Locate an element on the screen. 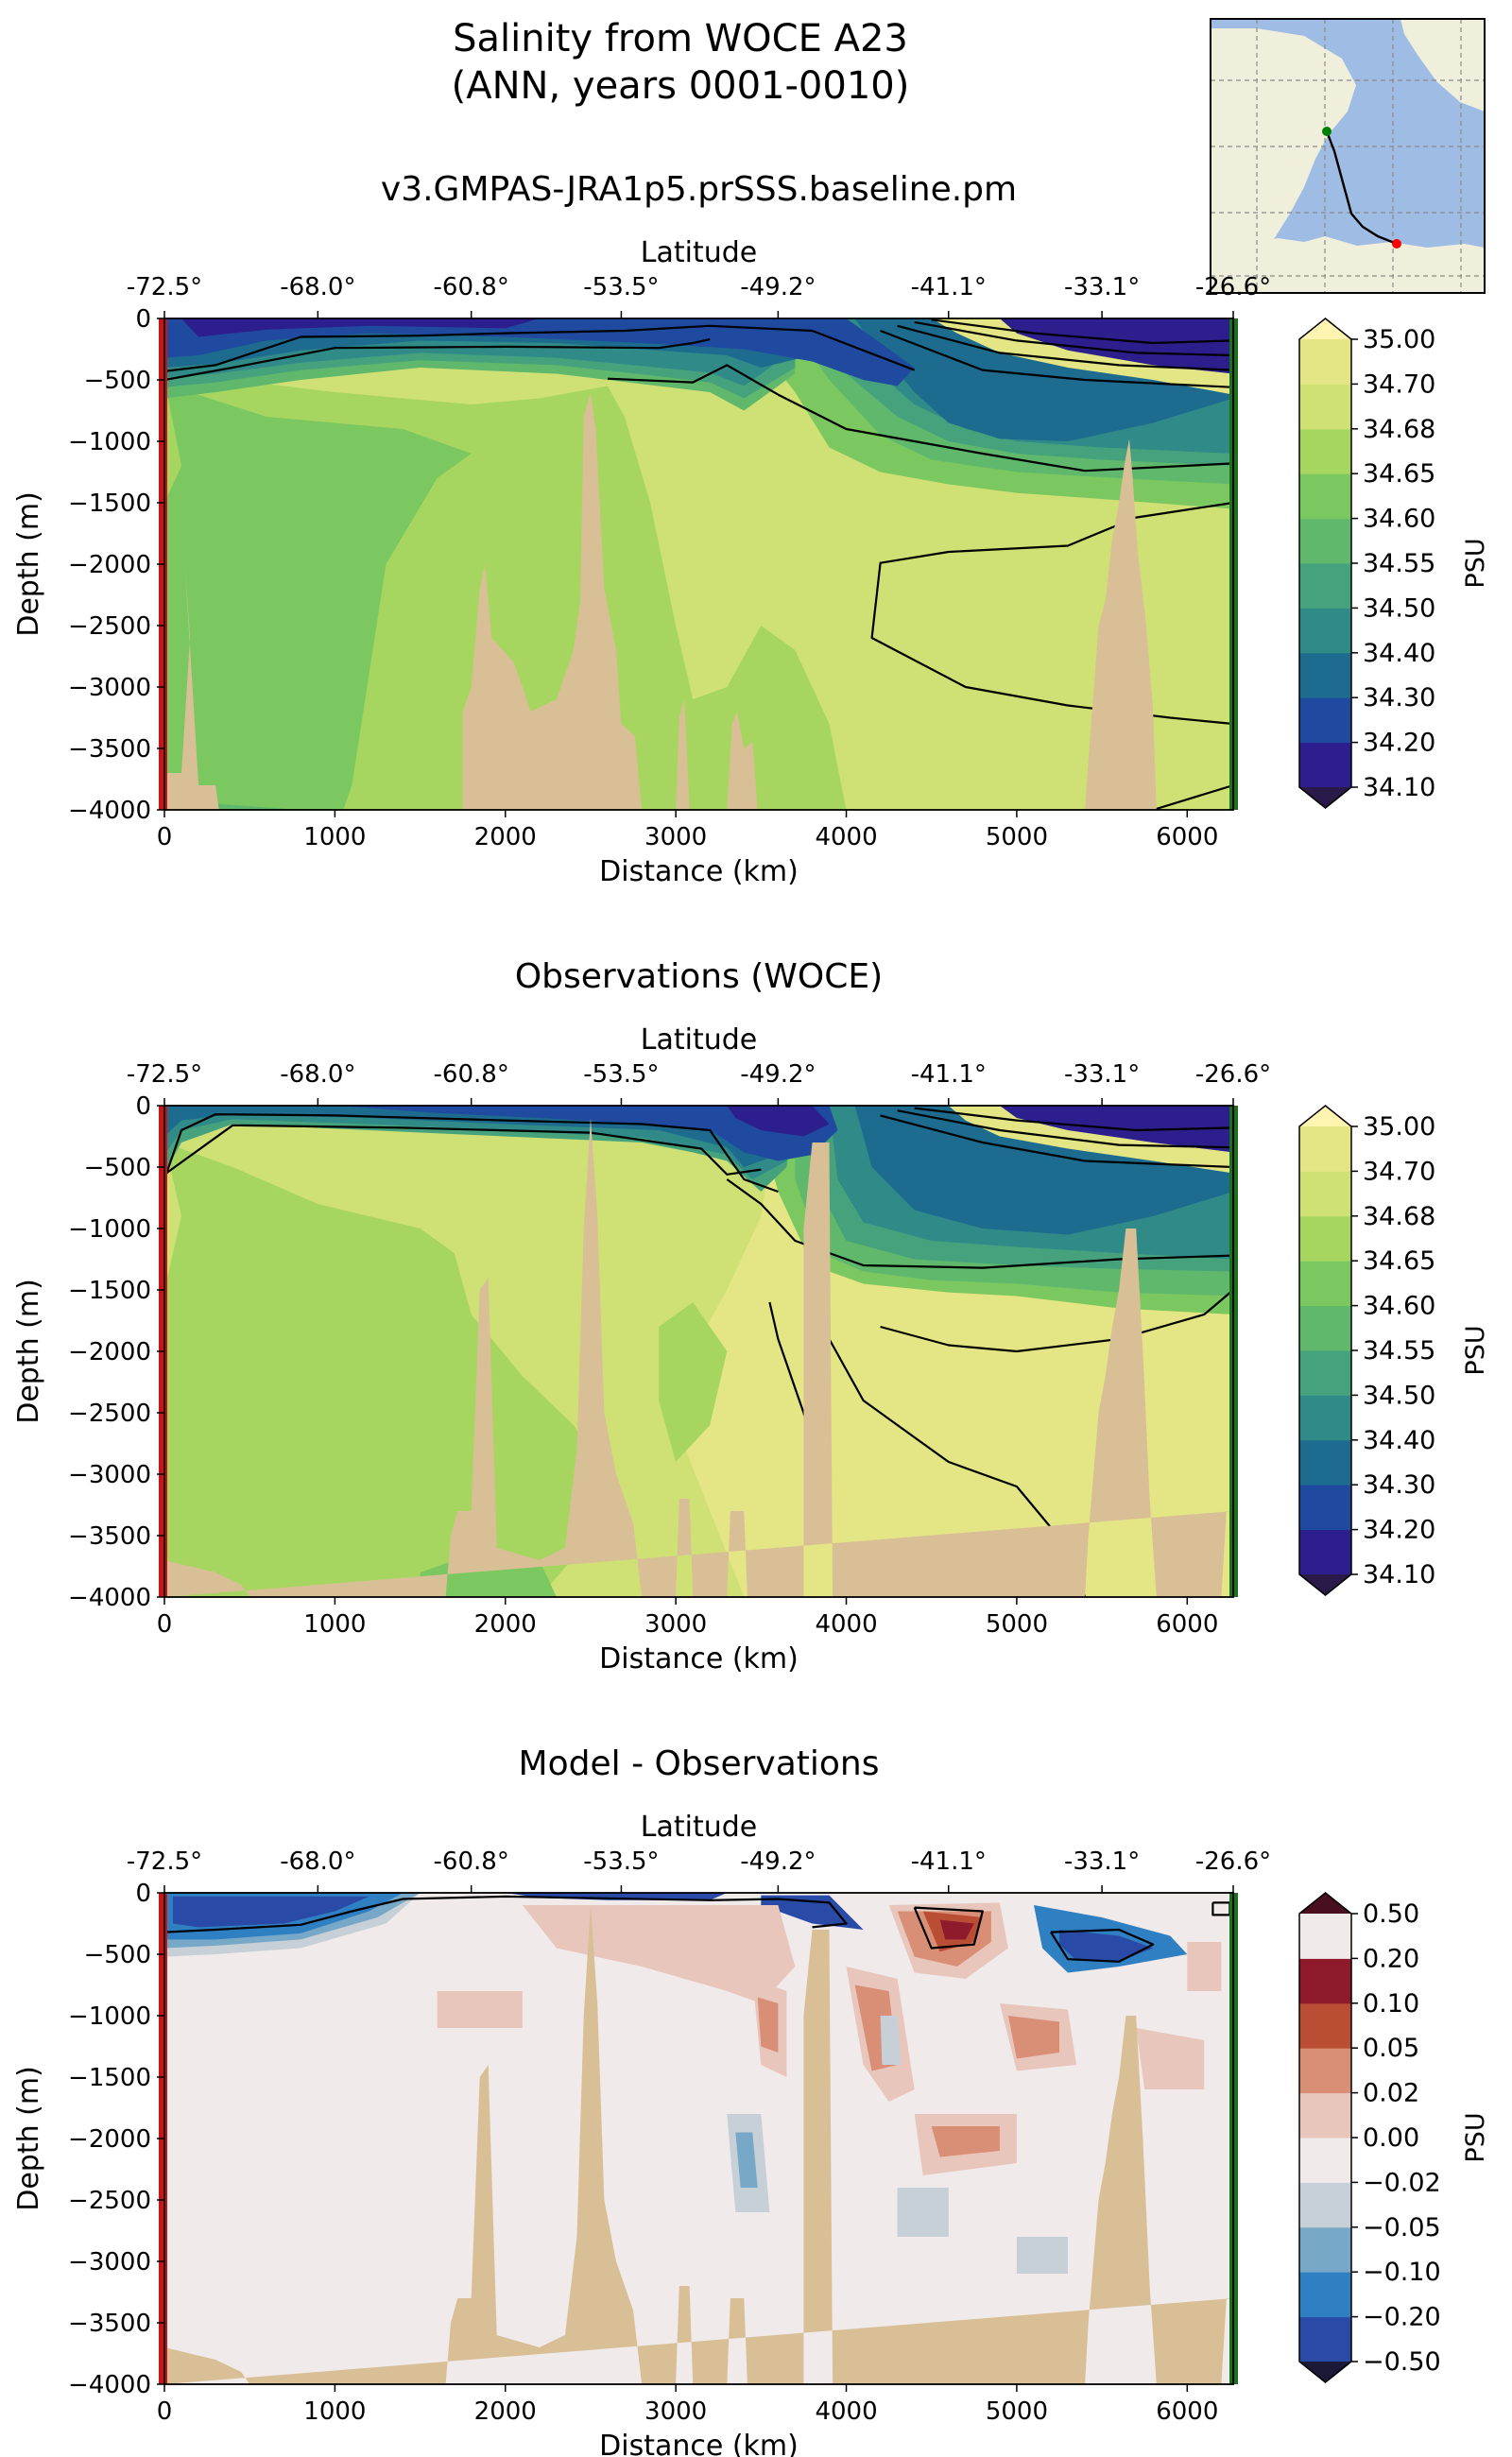 The height and width of the screenshot is (2457, 1512). y-tick-label: −2000 is located at coordinates (109, 2139).